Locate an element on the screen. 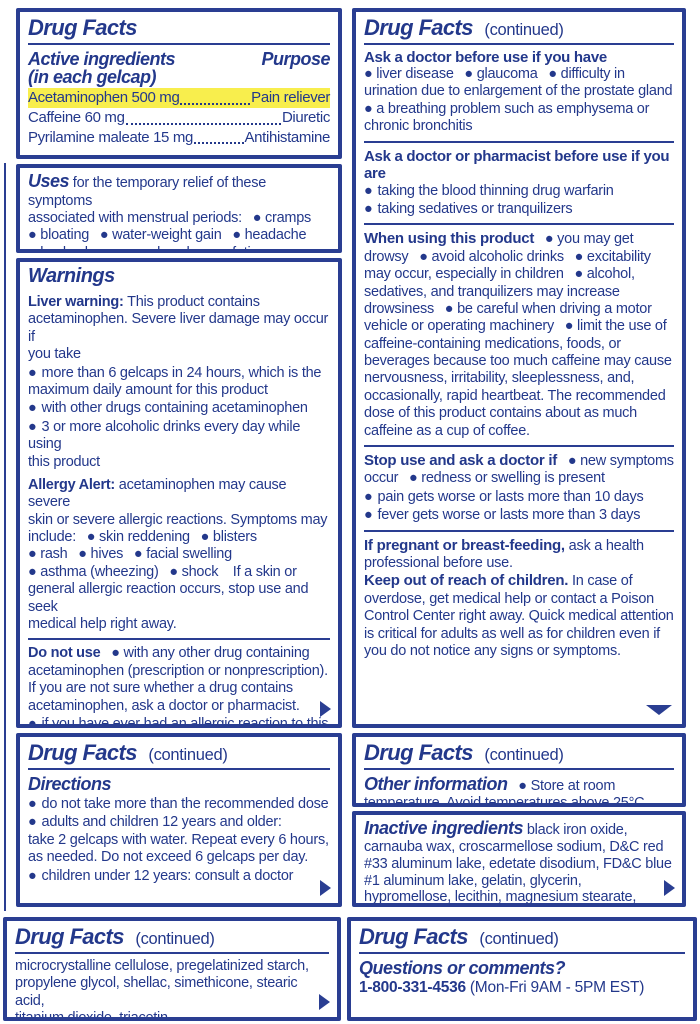 Image resolution: width=700 pixels, height=1024 pixels. ask-doctor-header: Ask a doctor before use if you have is located at coordinates (485, 57).